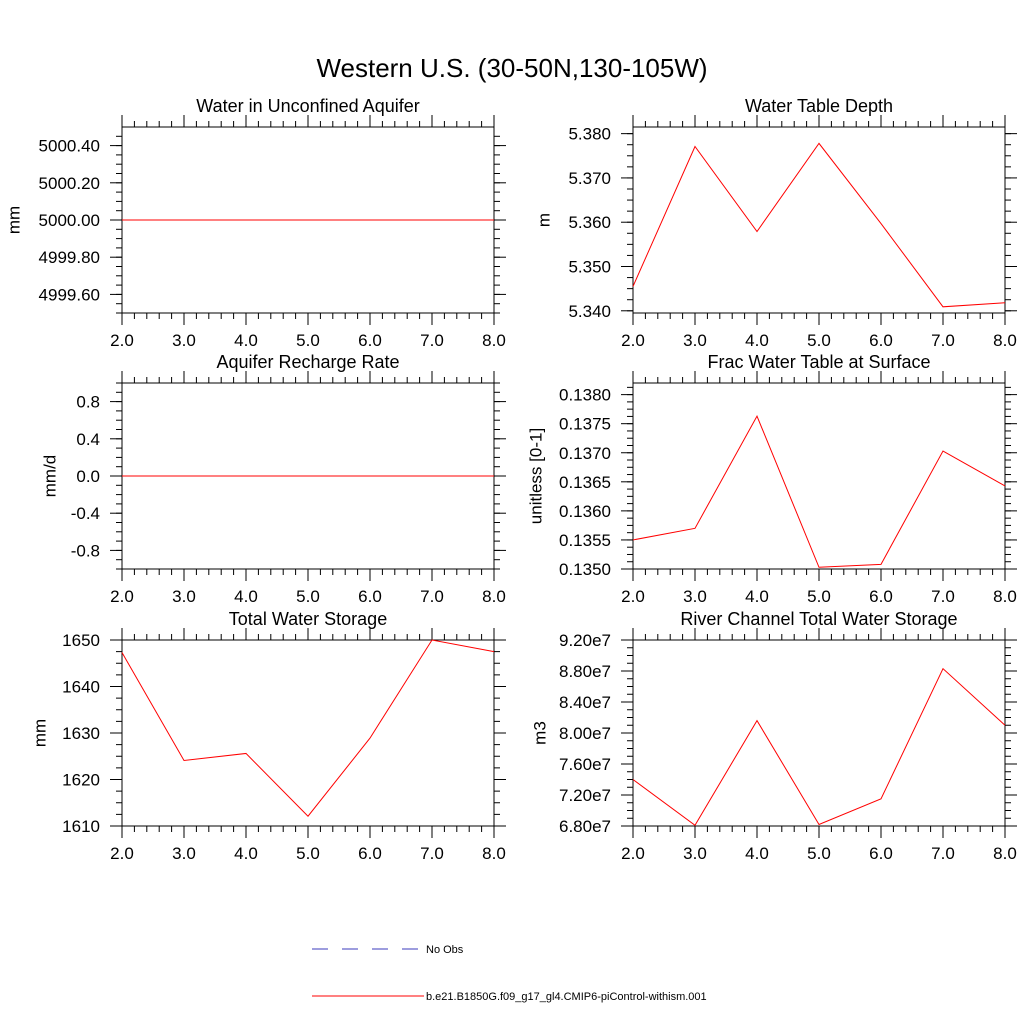 The image size is (1024, 1024). I want to click on y-tick-label: 1620, so click(81, 780).